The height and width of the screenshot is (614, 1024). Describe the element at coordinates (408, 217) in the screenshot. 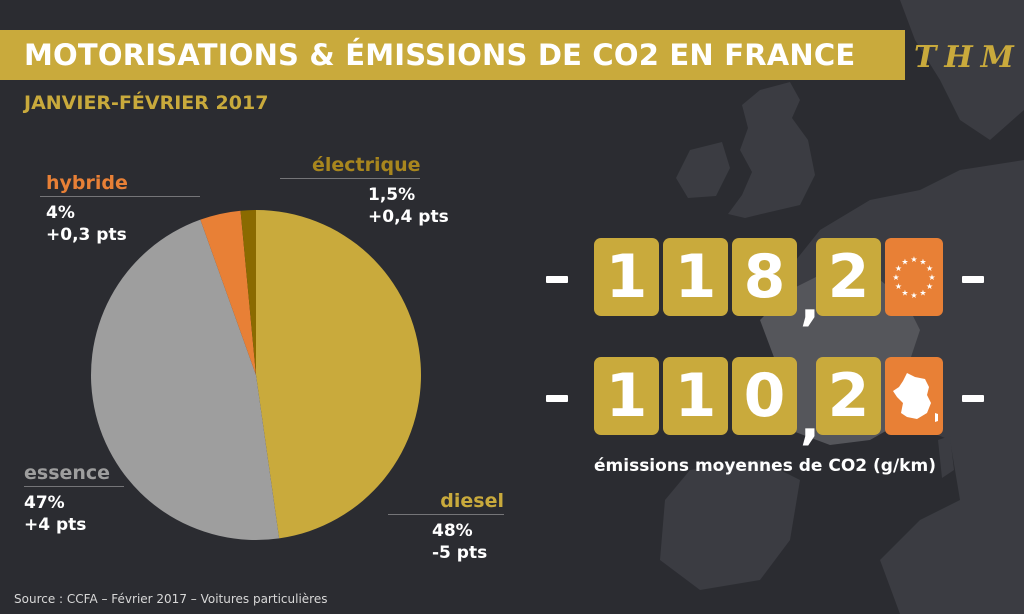

I see `label-electrique-change: +0,4 pts` at that location.